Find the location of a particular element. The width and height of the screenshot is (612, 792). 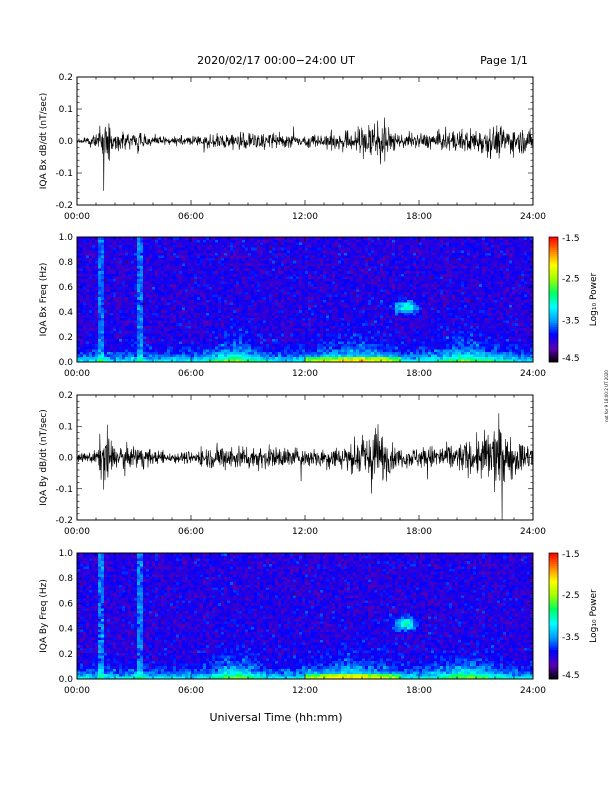

page-indicator: Page 1/1 is located at coordinates (504, 60).